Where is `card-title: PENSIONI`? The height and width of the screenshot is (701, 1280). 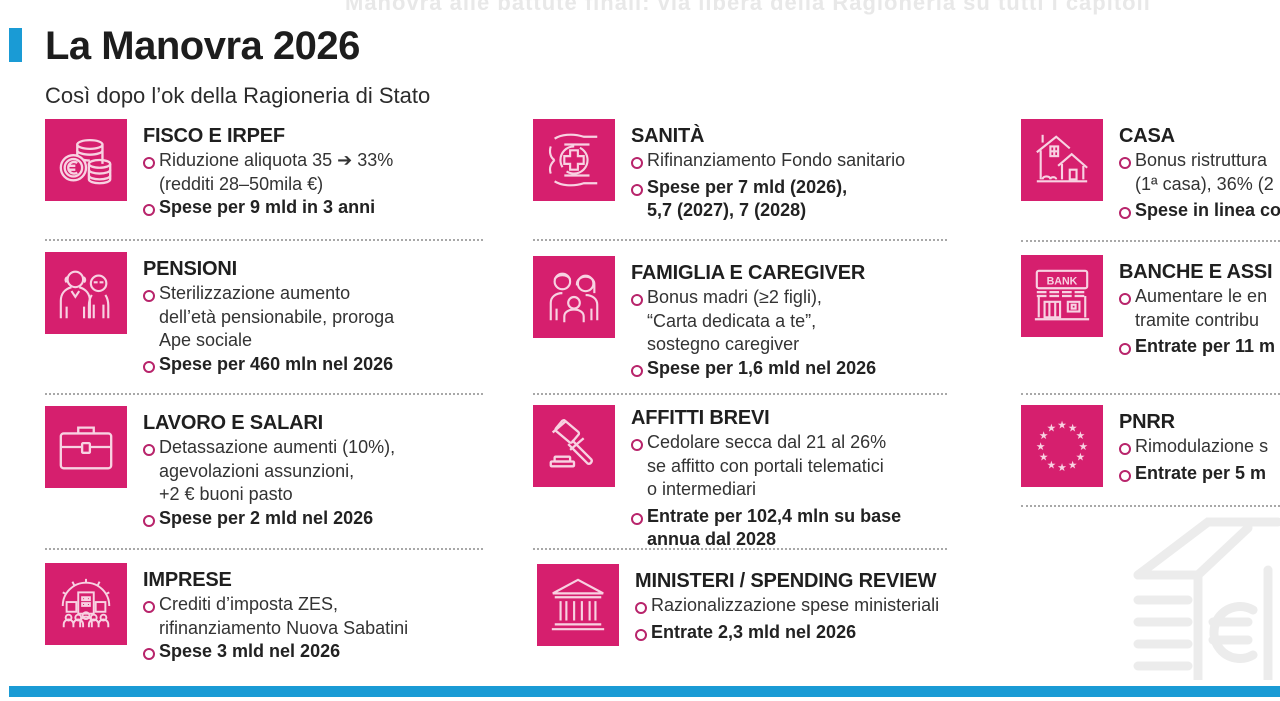
card-title: PENSIONI is located at coordinates (190, 269).